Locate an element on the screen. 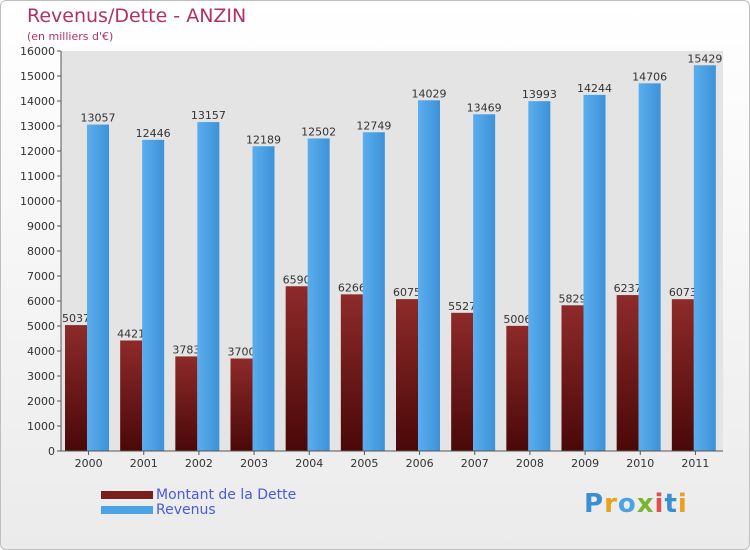 This screenshot has height=550, width=750. chart-subtitle: (en milliers d'€) is located at coordinates (70, 36).